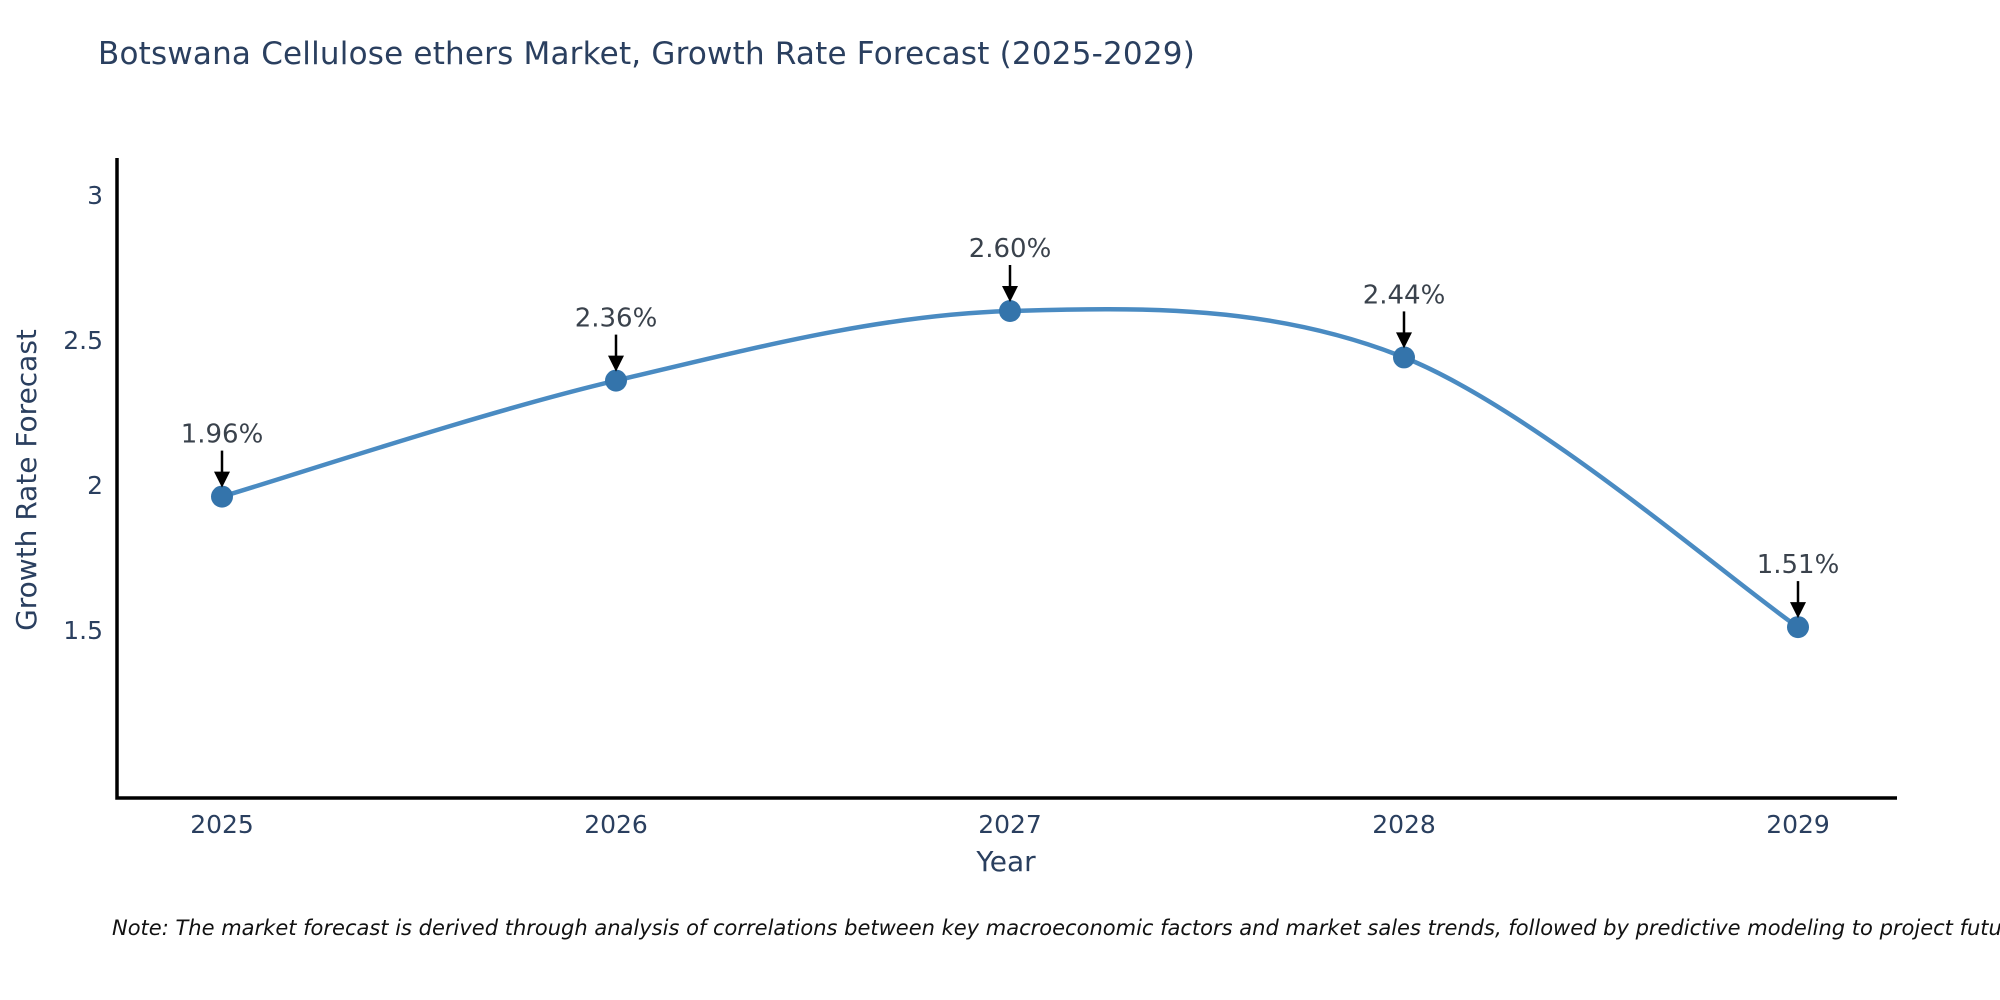  Describe the element at coordinates (1404, 357) in the screenshot. I see `data-point-2028` at that location.